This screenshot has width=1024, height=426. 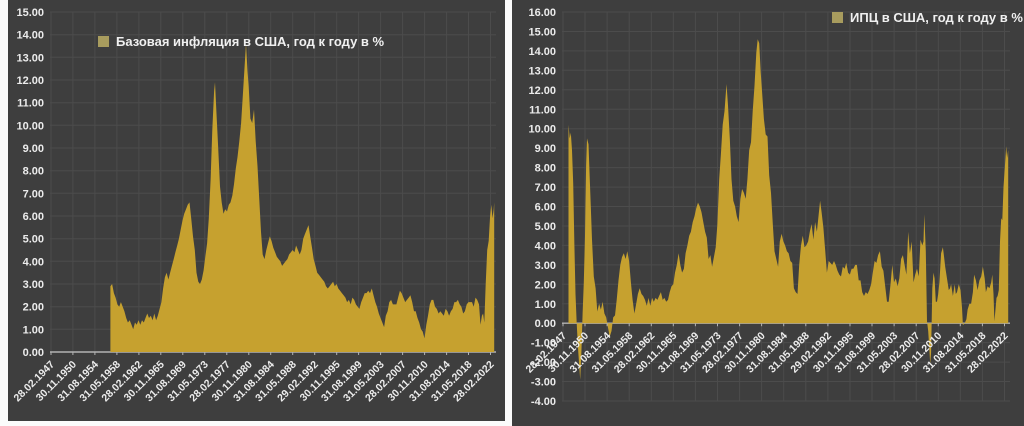 I want to click on legend-cpi: ИПЦ в США, год к году в %, so click(x=927, y=17).